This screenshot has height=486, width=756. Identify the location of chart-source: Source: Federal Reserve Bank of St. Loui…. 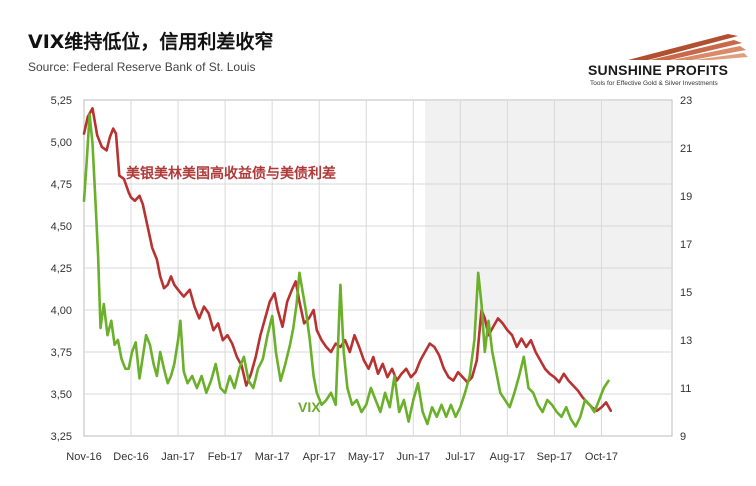
(142, 67).